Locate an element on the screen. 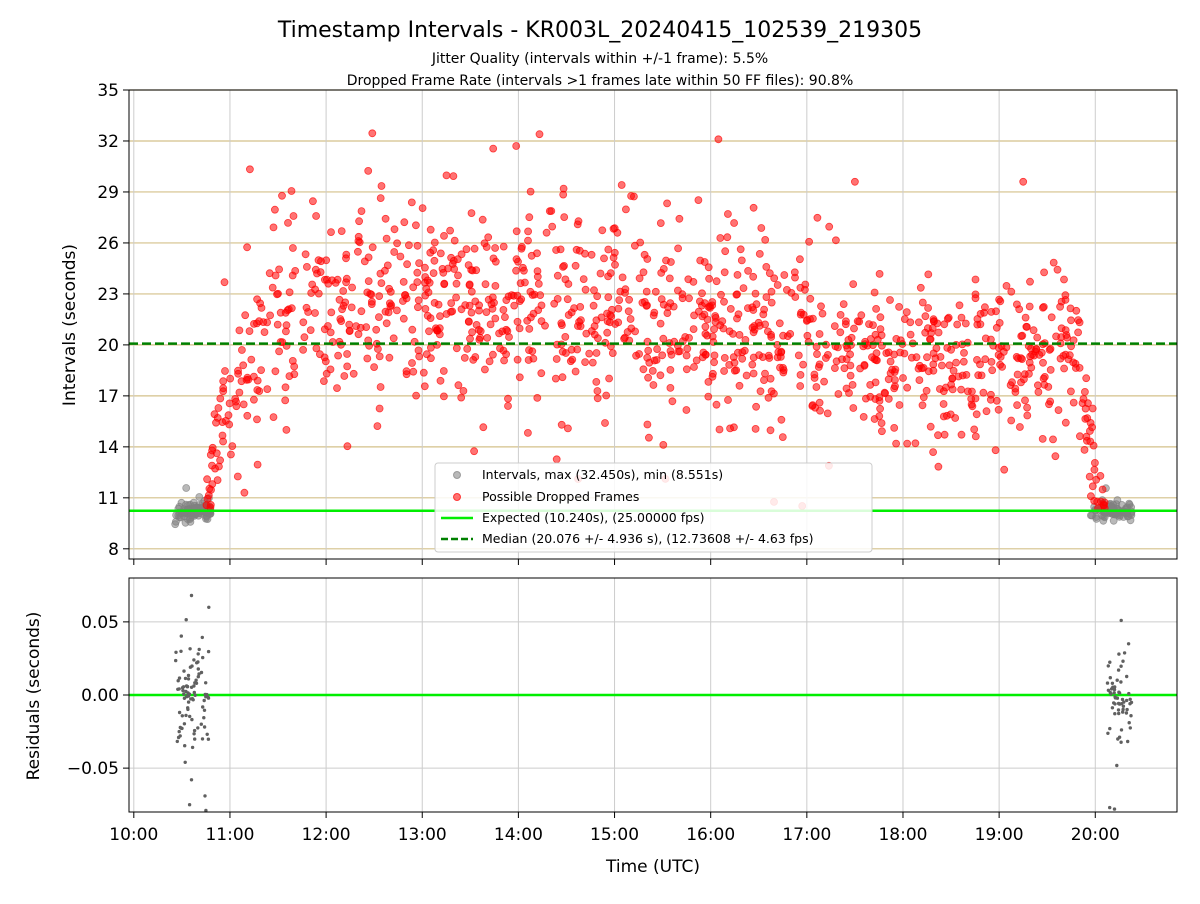 This screenshot has width=1200, height=904. x-tick-label: 18:00 is located at coordinates (902, 835).